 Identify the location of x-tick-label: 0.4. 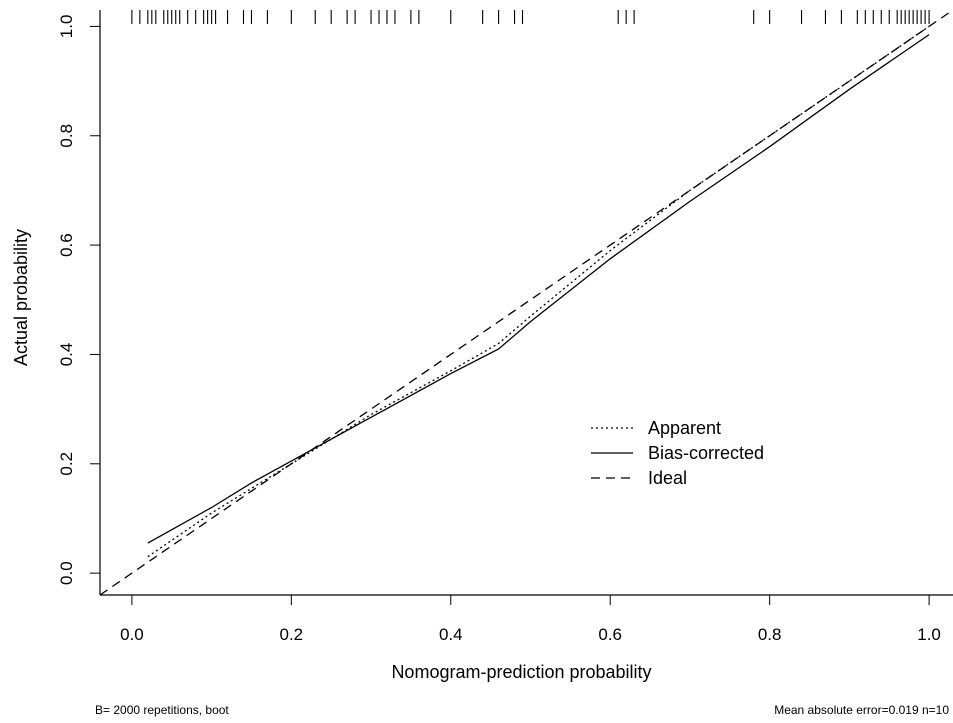
(451, 634).